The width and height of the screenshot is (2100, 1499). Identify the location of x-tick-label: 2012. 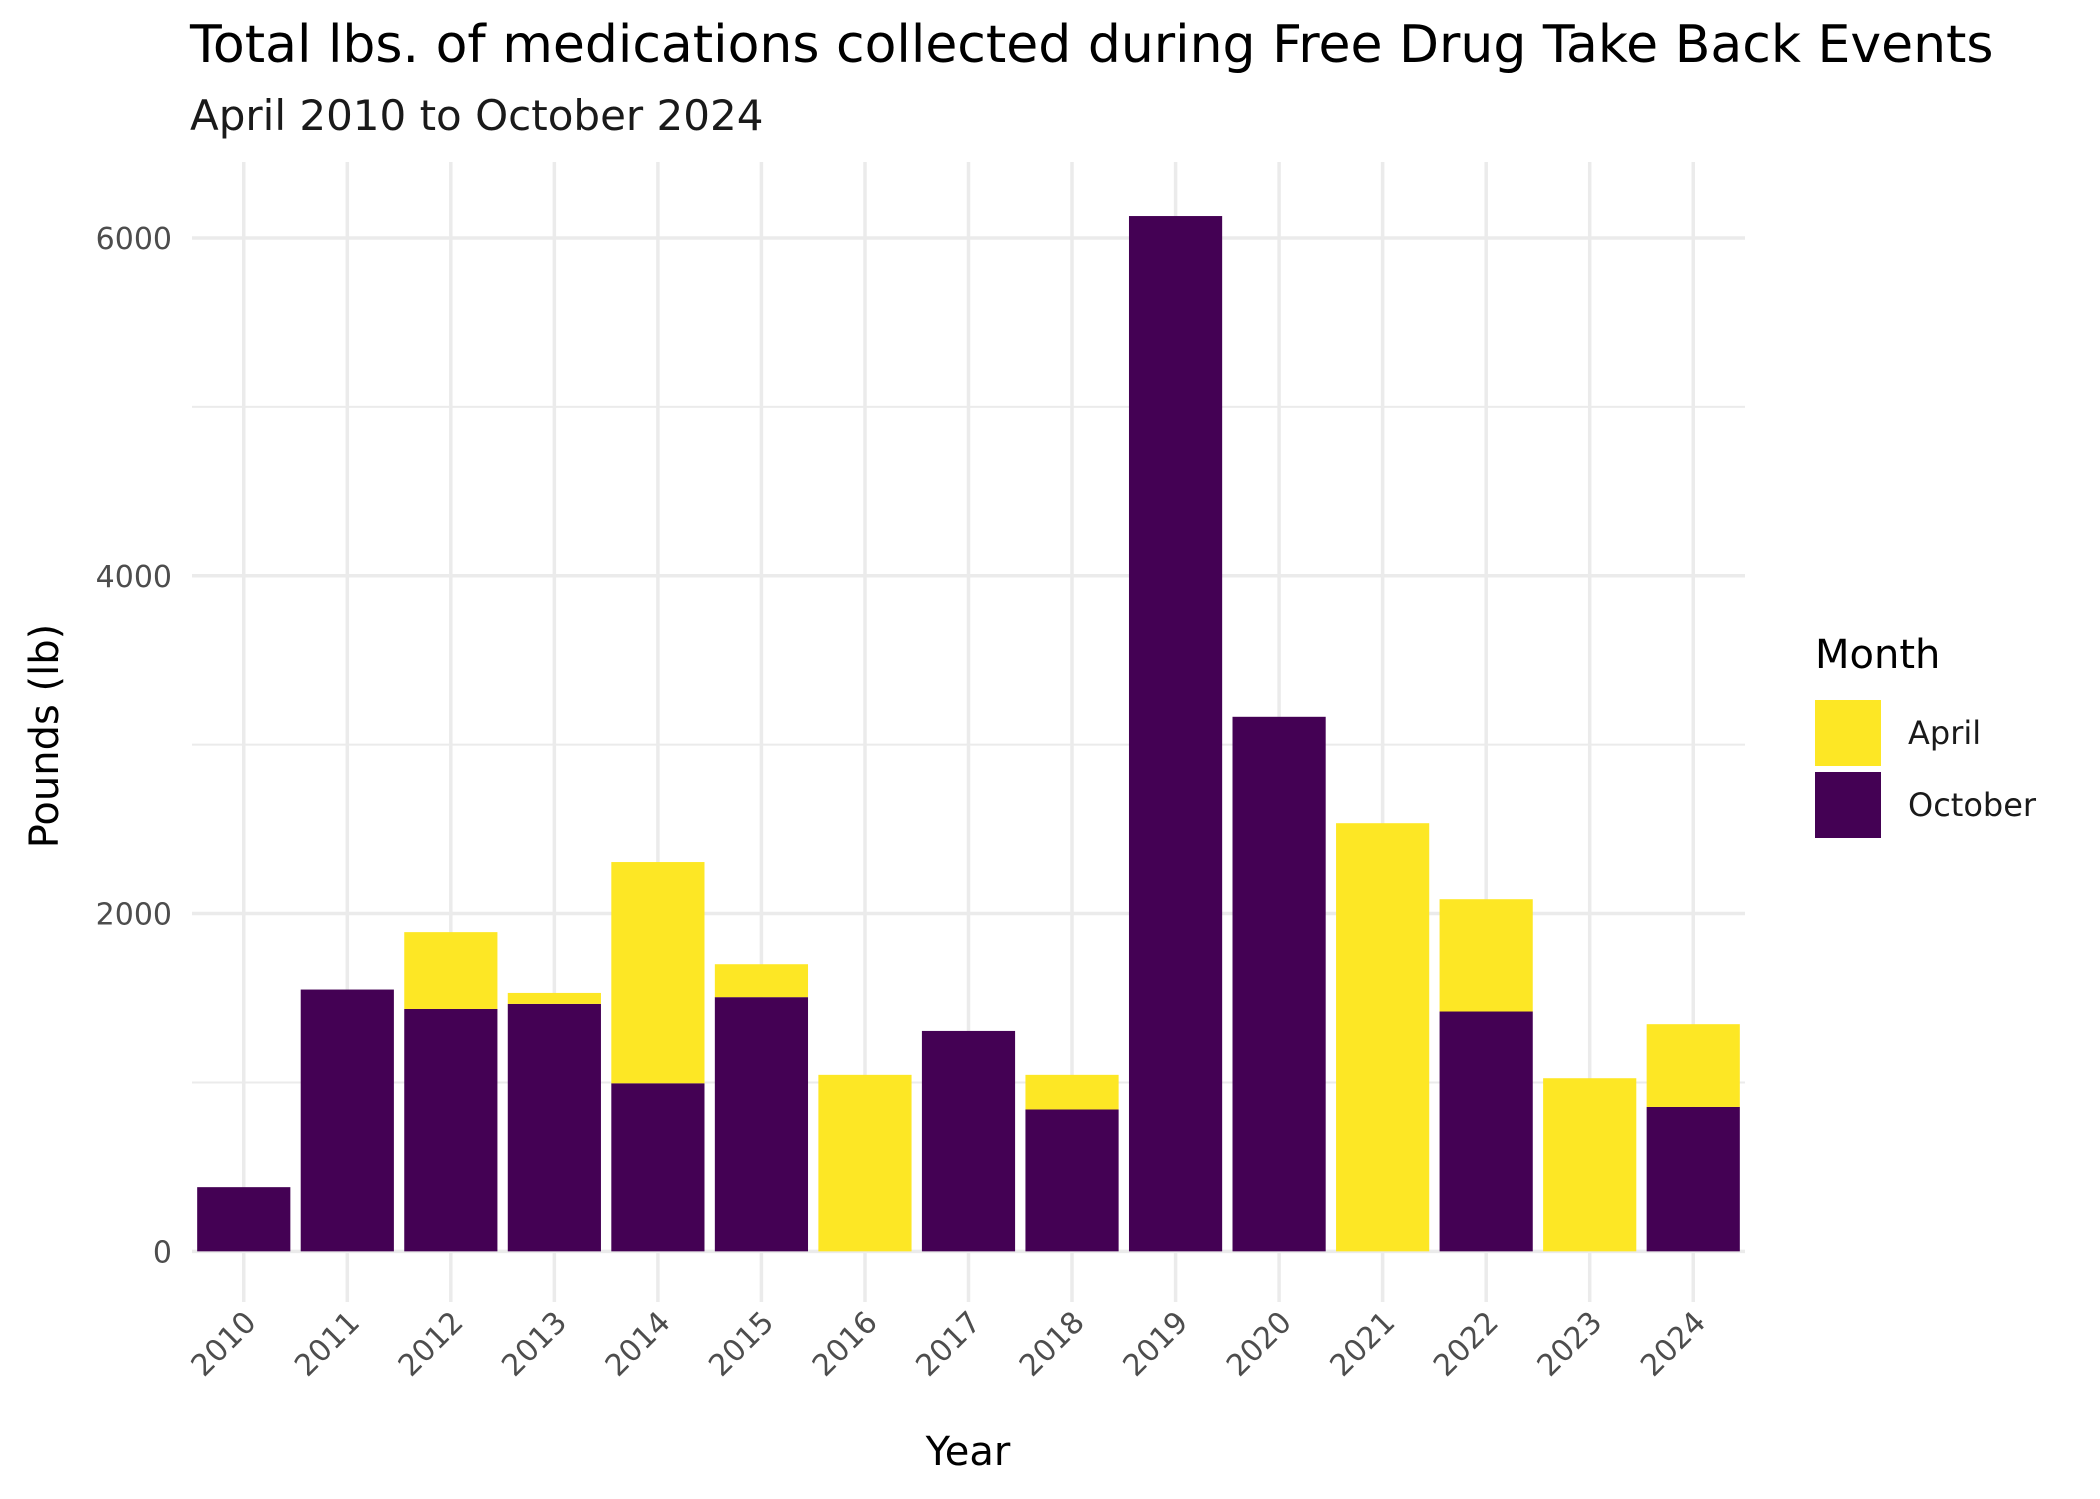
(431, 1344).